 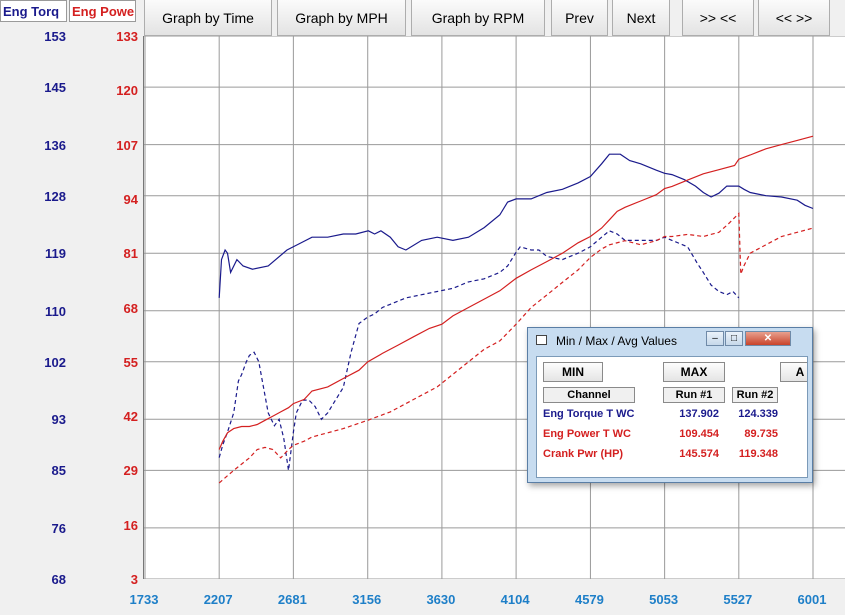 I want to click on power-tick-label: 120, so click(x=127, y=91).